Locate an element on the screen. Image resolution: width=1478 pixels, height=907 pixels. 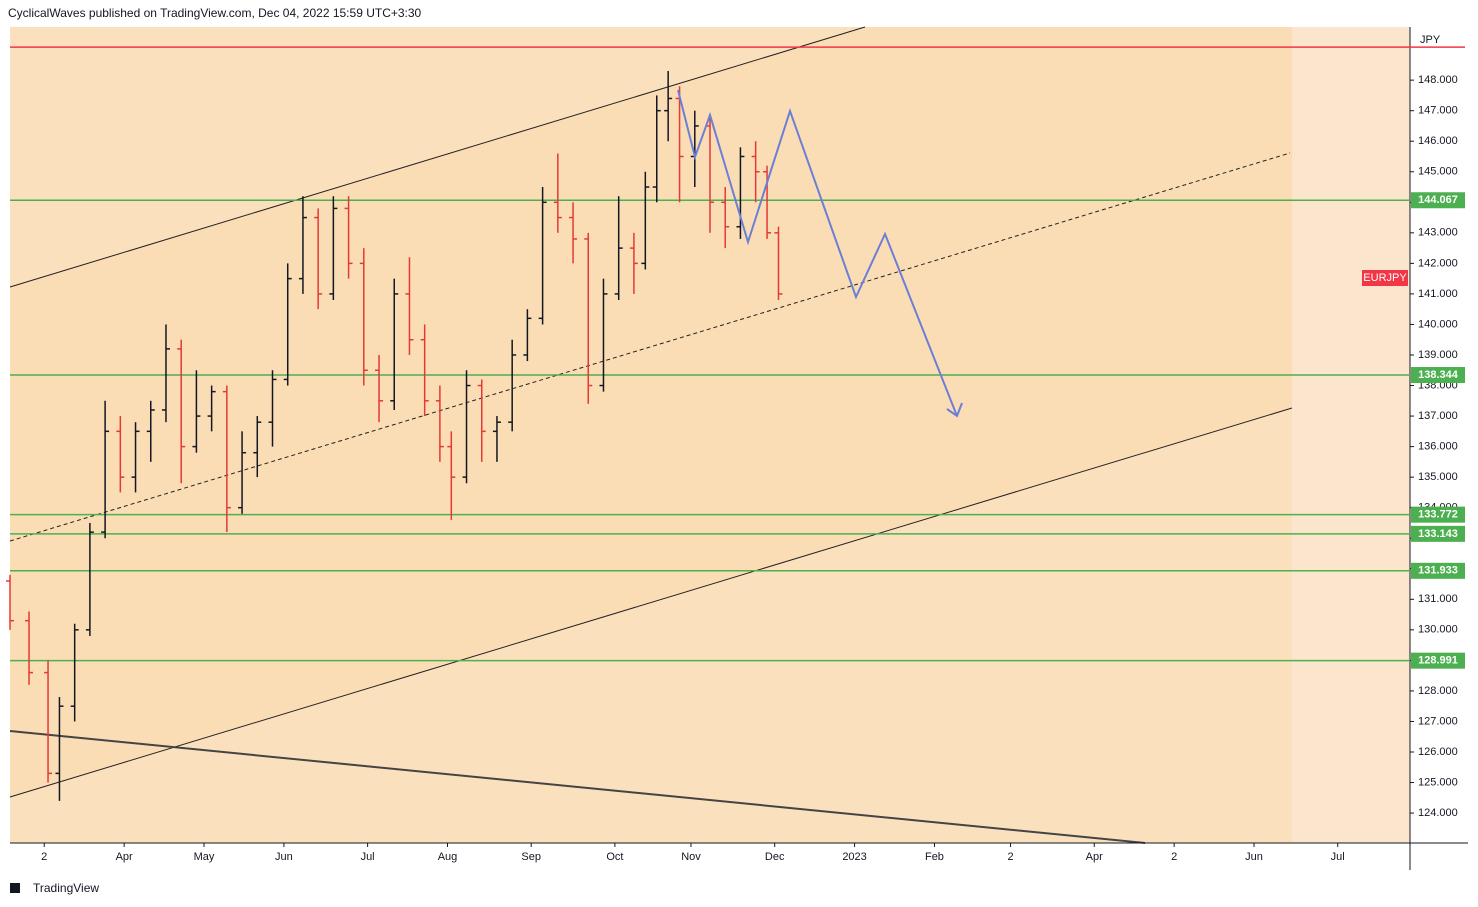
level-tag: 144.067 is located at coordinates (1438, 200).